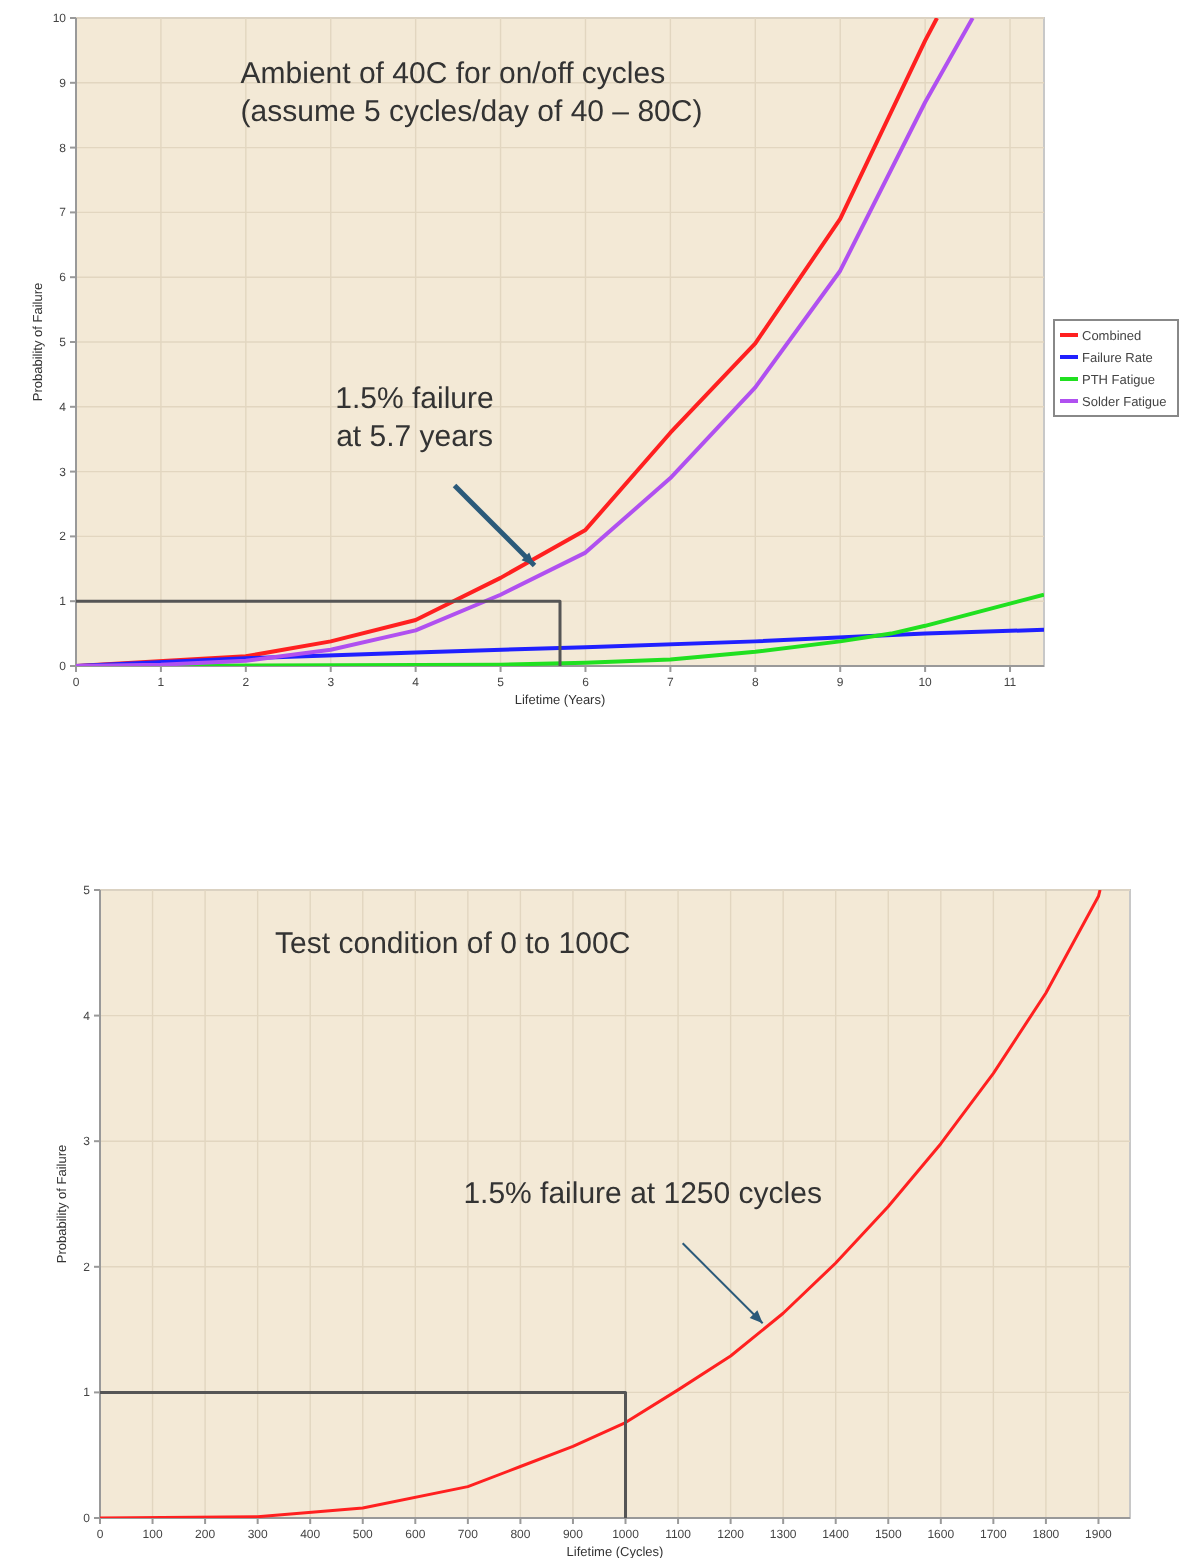 Image resolution: width=1180 pixels, height=1558 pixels. I want to click on annotation: 1.5% failure at 1250 cycles, so click(642, 1194).